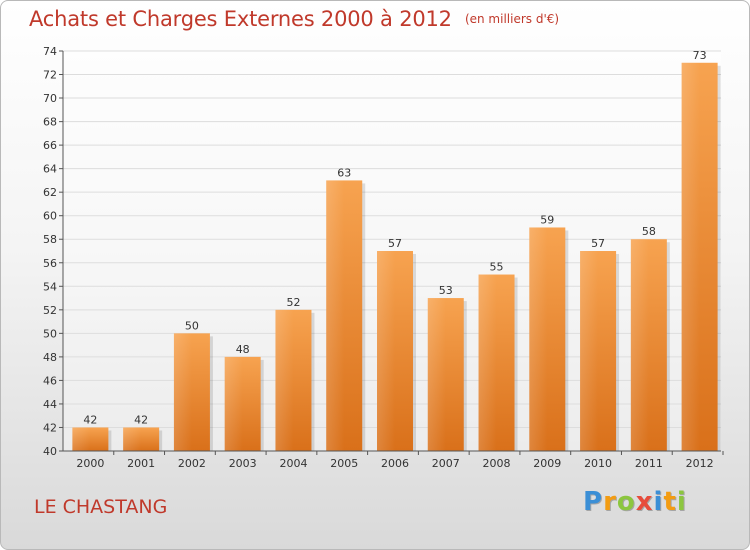  What do you see at coordinates (293, 302) in the screenshot?
I see `value-label-2004: 52` at bounding box center [293, 302].